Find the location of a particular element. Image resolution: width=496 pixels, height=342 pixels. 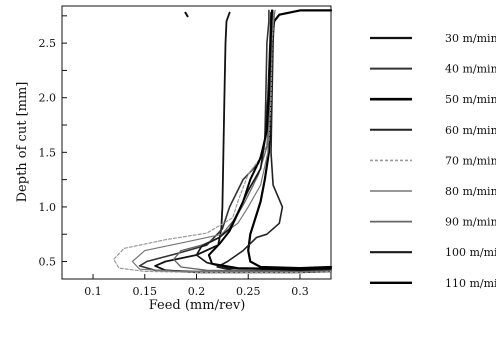

pen-mark is located at coordinates (186, 14).